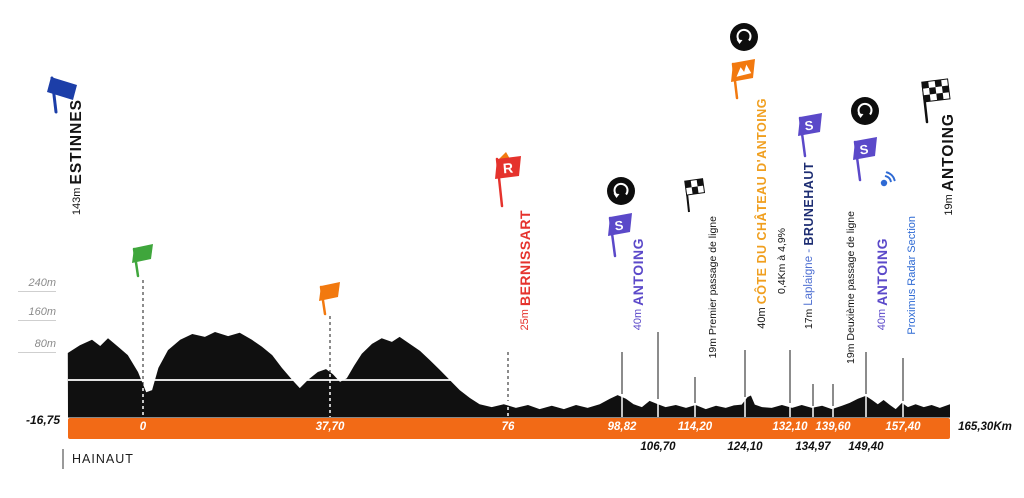 The height and width of the screenshot is (498, 1024). Describe the element at coordinates (850, 352) in the screenshot. I see `deuxieme-passage-elevation: 19m` at that location.